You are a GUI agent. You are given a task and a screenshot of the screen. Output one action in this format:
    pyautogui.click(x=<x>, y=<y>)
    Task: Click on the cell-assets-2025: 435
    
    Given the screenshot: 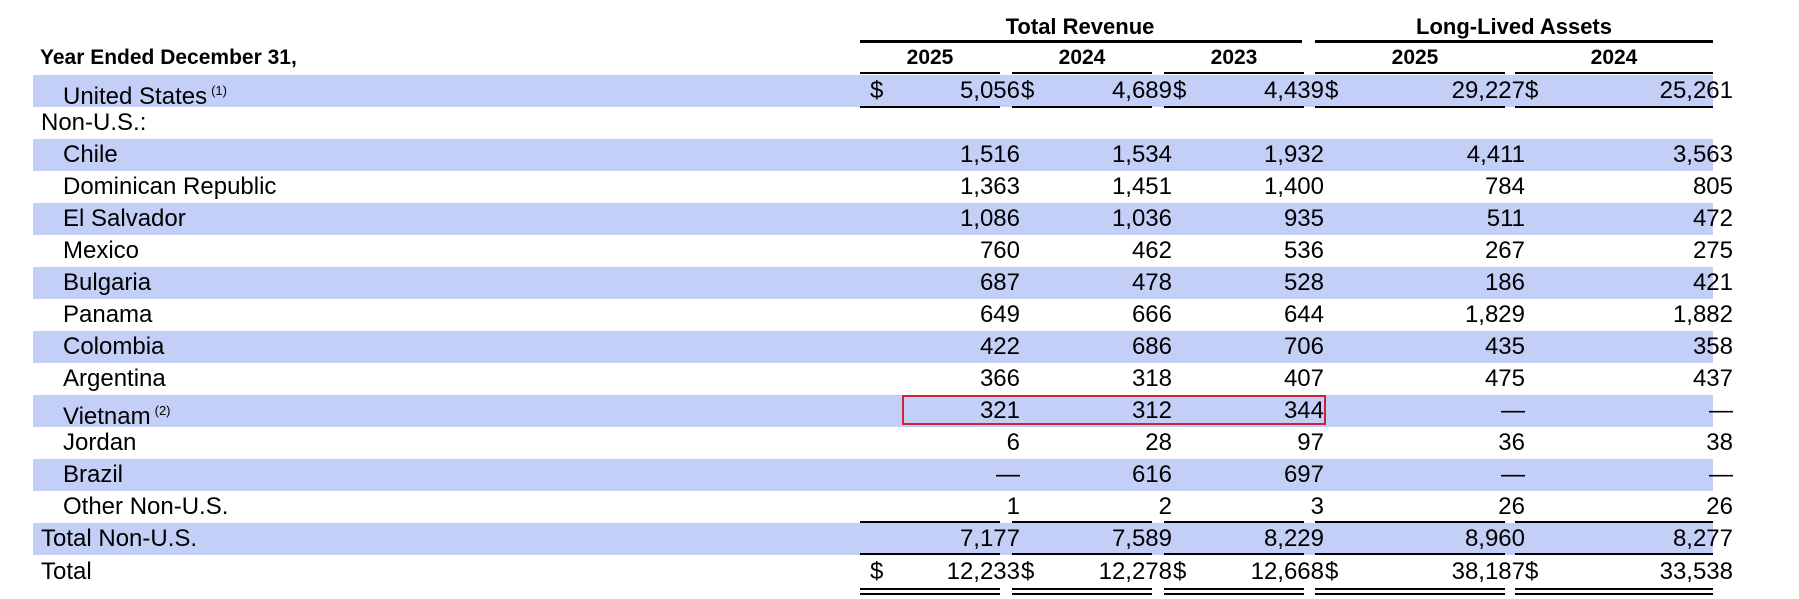 What is the action you would take?
    pyautogui.click(x=1504, y=346)
    